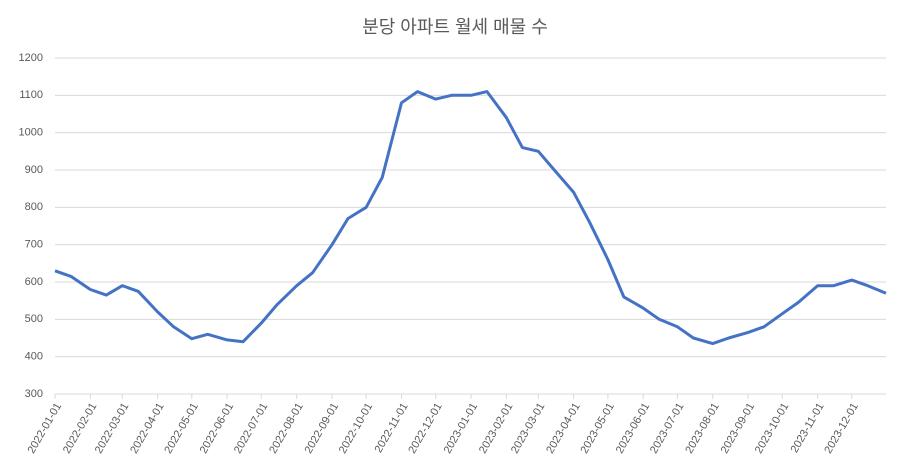 This screenshot has width=911, height=461. I want to click on x-tick-label: 2022-04-01, so click(147, 428).